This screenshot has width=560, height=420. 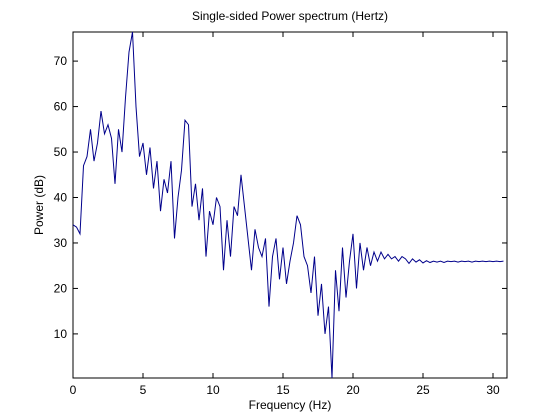 I want to click on chart-title: Single-sided Power spectrum (Hertz), so click(x=290, y=16).